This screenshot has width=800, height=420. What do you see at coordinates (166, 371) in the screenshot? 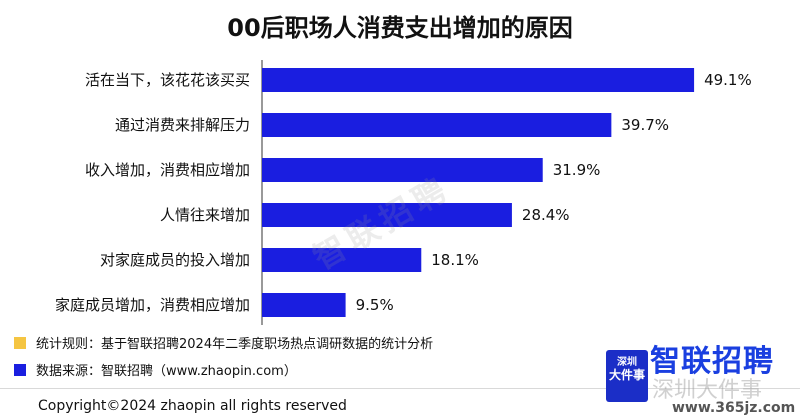
I see `source-label: 数据来源：智联招聘（www.zhaopin.com）` at bounding box center [166, 371].